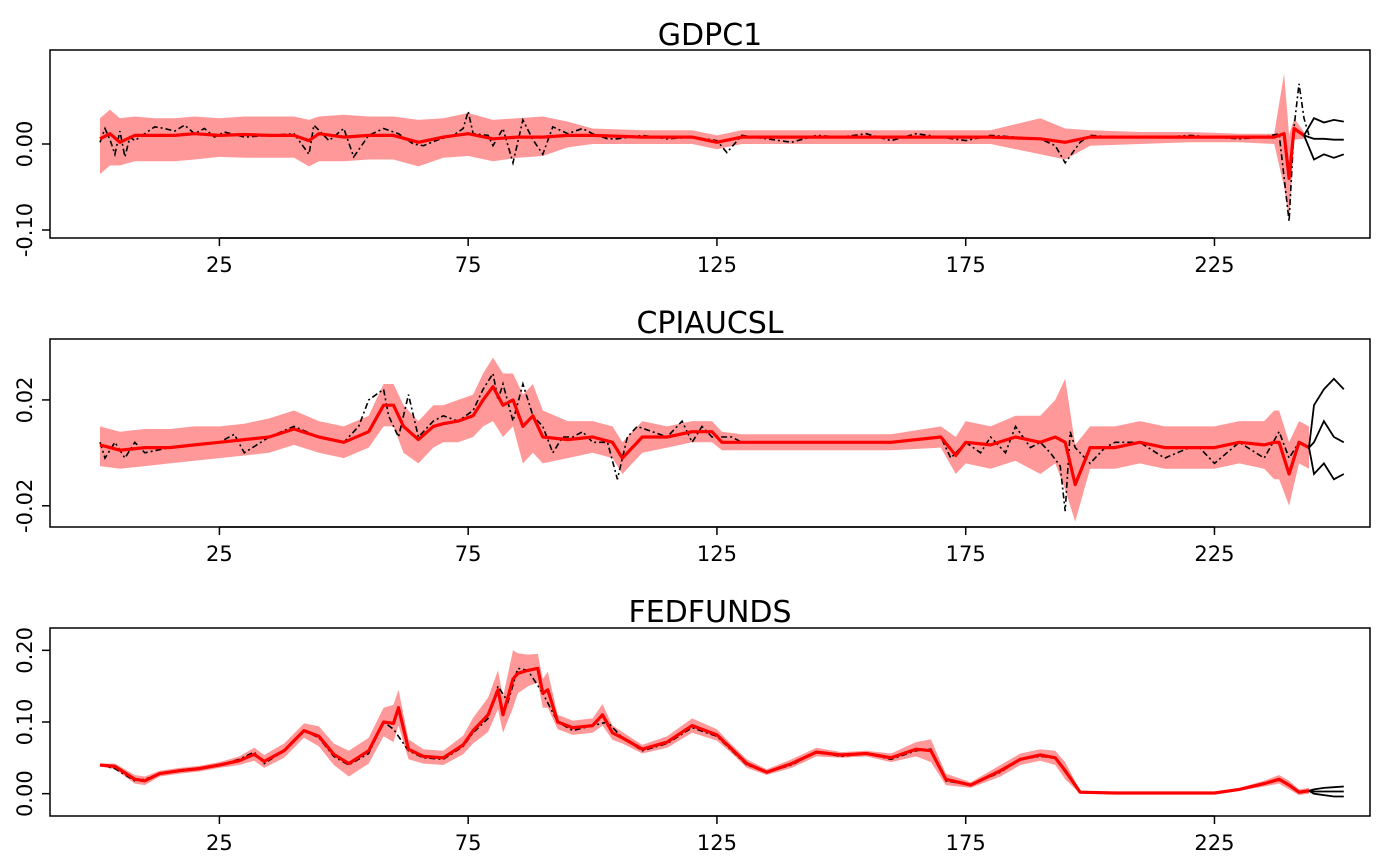 The width and height of the screenshot is (1400, 866). I want to click on panel-title: FEDFUNDS, so click(709, 612).